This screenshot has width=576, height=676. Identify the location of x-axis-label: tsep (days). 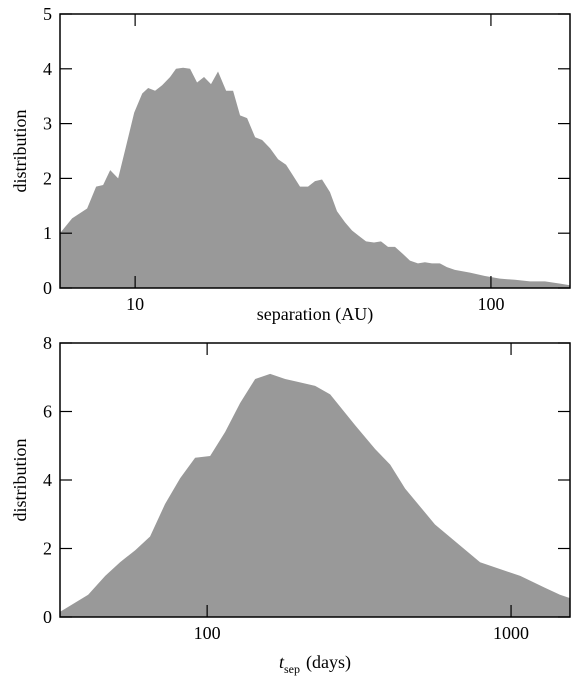
(315, 664).